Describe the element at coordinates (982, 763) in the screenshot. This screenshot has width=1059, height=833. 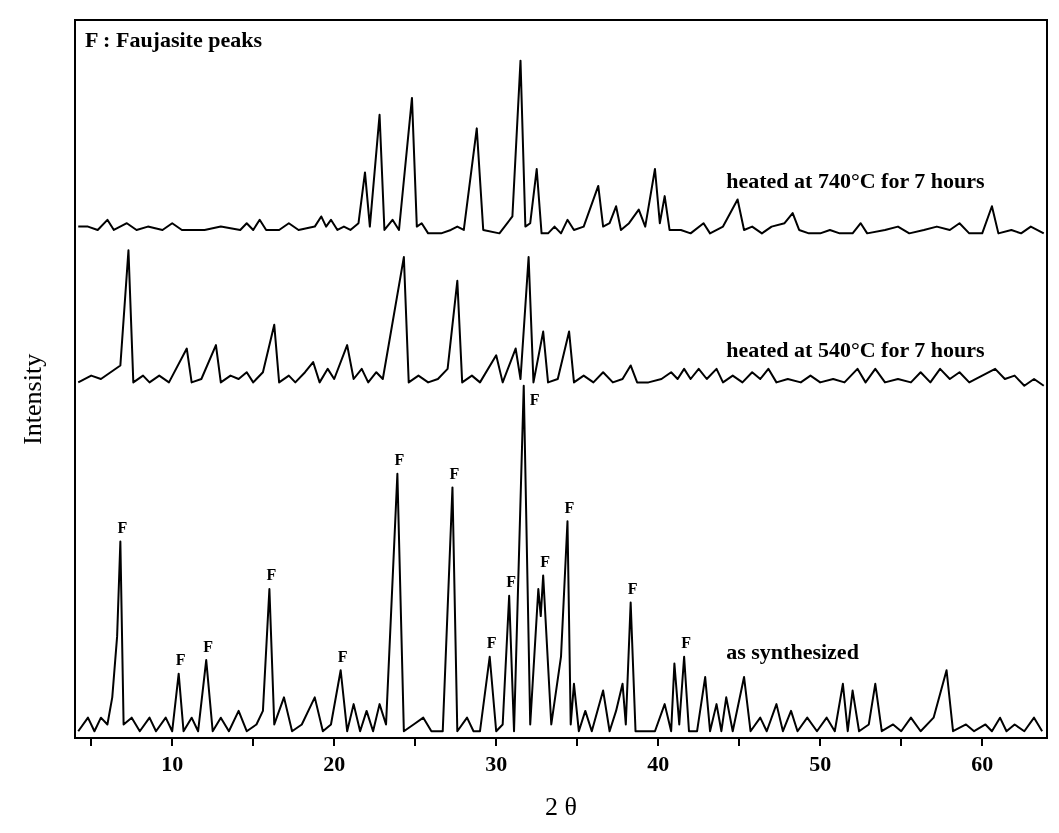
I see `x-tick-label: 60` at that location.